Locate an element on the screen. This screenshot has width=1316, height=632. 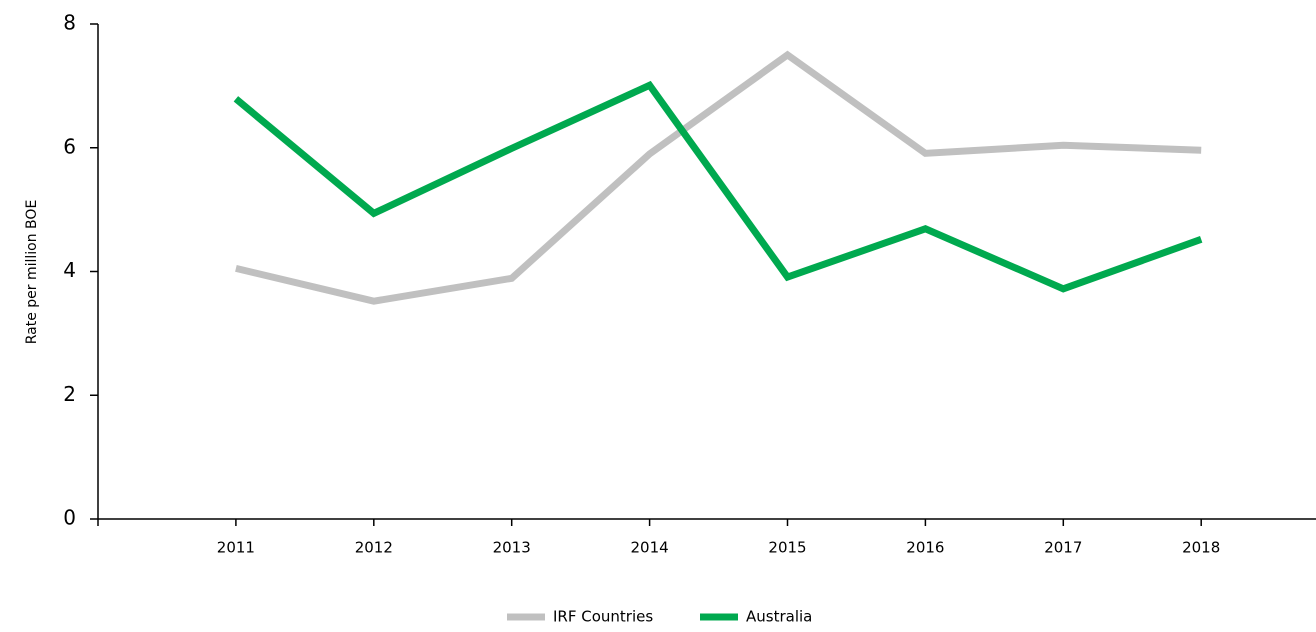
x-tick-label: 2017 is located at coordinates (1063, 548).